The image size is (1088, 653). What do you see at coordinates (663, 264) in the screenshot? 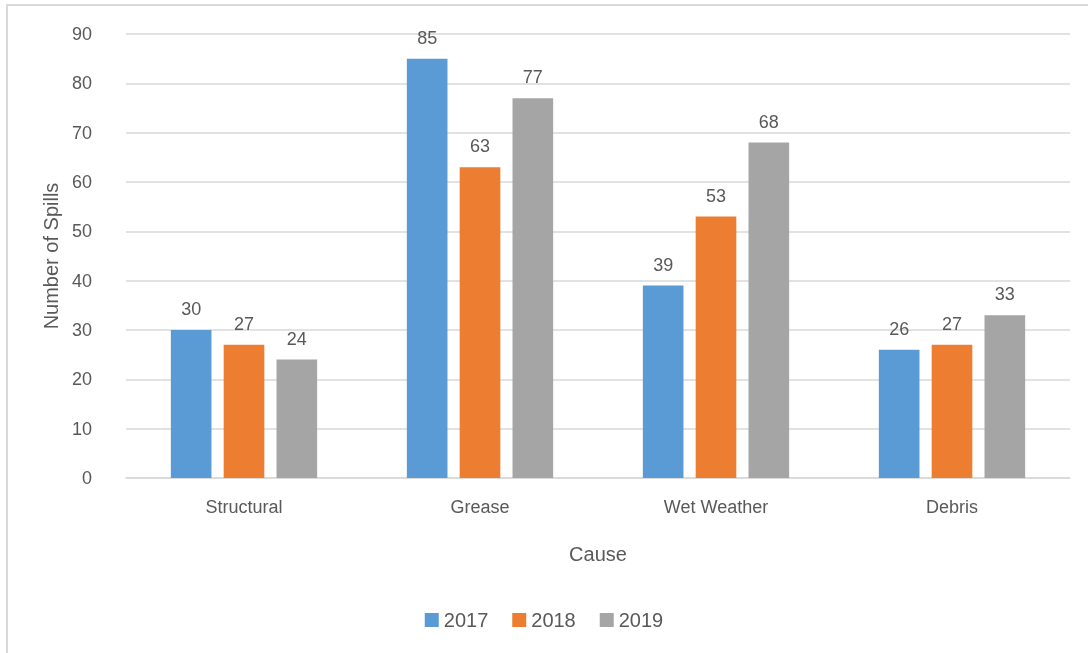
I see `data-label: 39` at bounding box center [663, 264].